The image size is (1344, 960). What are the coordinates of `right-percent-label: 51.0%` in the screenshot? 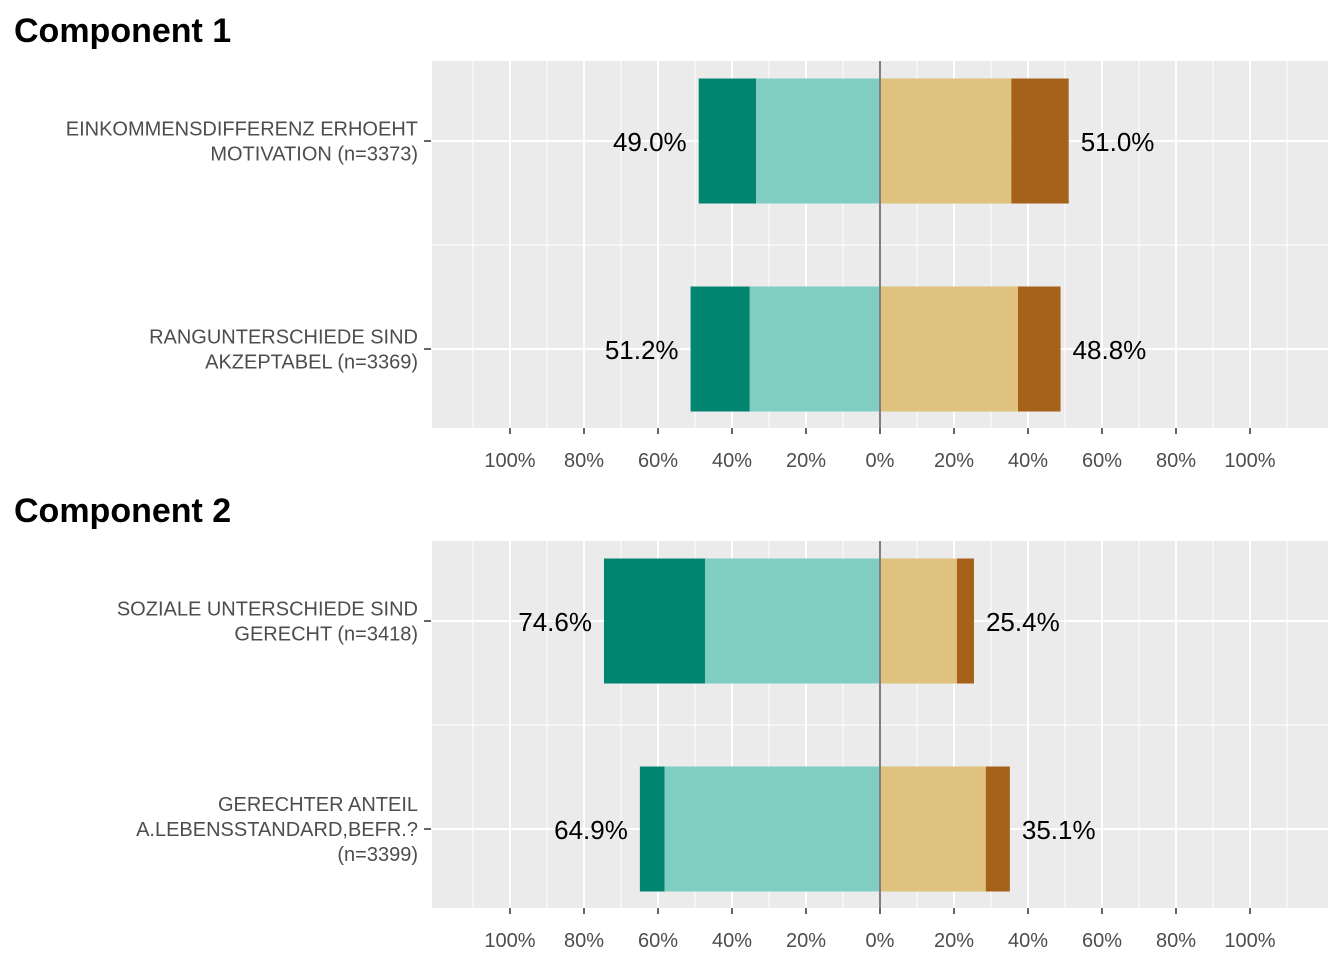 It's located at (1118, 142).